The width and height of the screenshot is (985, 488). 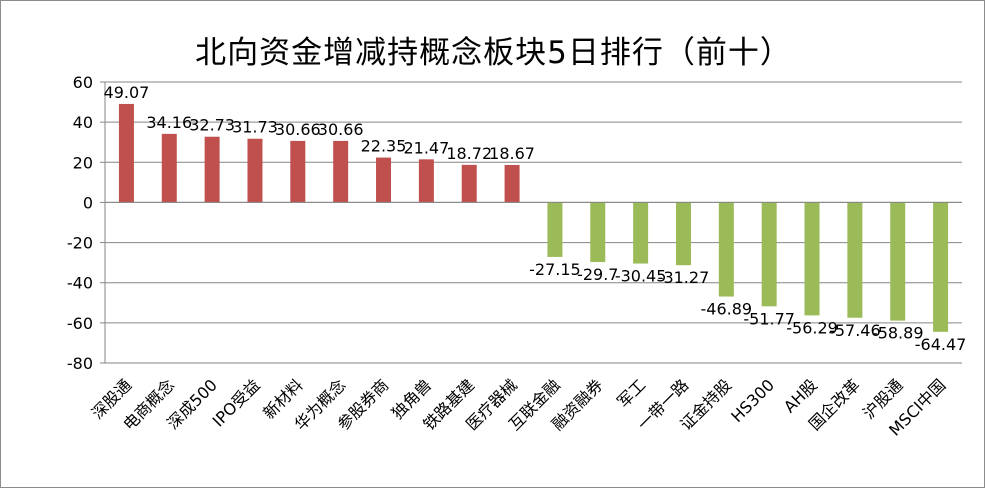 What do you see at coordinates (127, 92) in the screenshot?
I see `data-label: 49.07` at bounding box center [127, 92].